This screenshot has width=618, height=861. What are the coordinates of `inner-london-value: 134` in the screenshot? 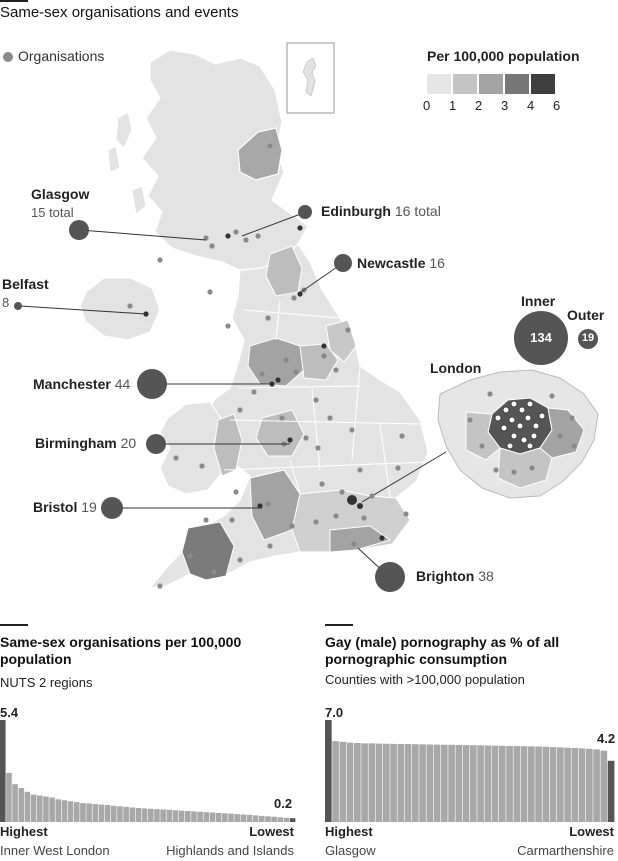 It's located at (541, 337).